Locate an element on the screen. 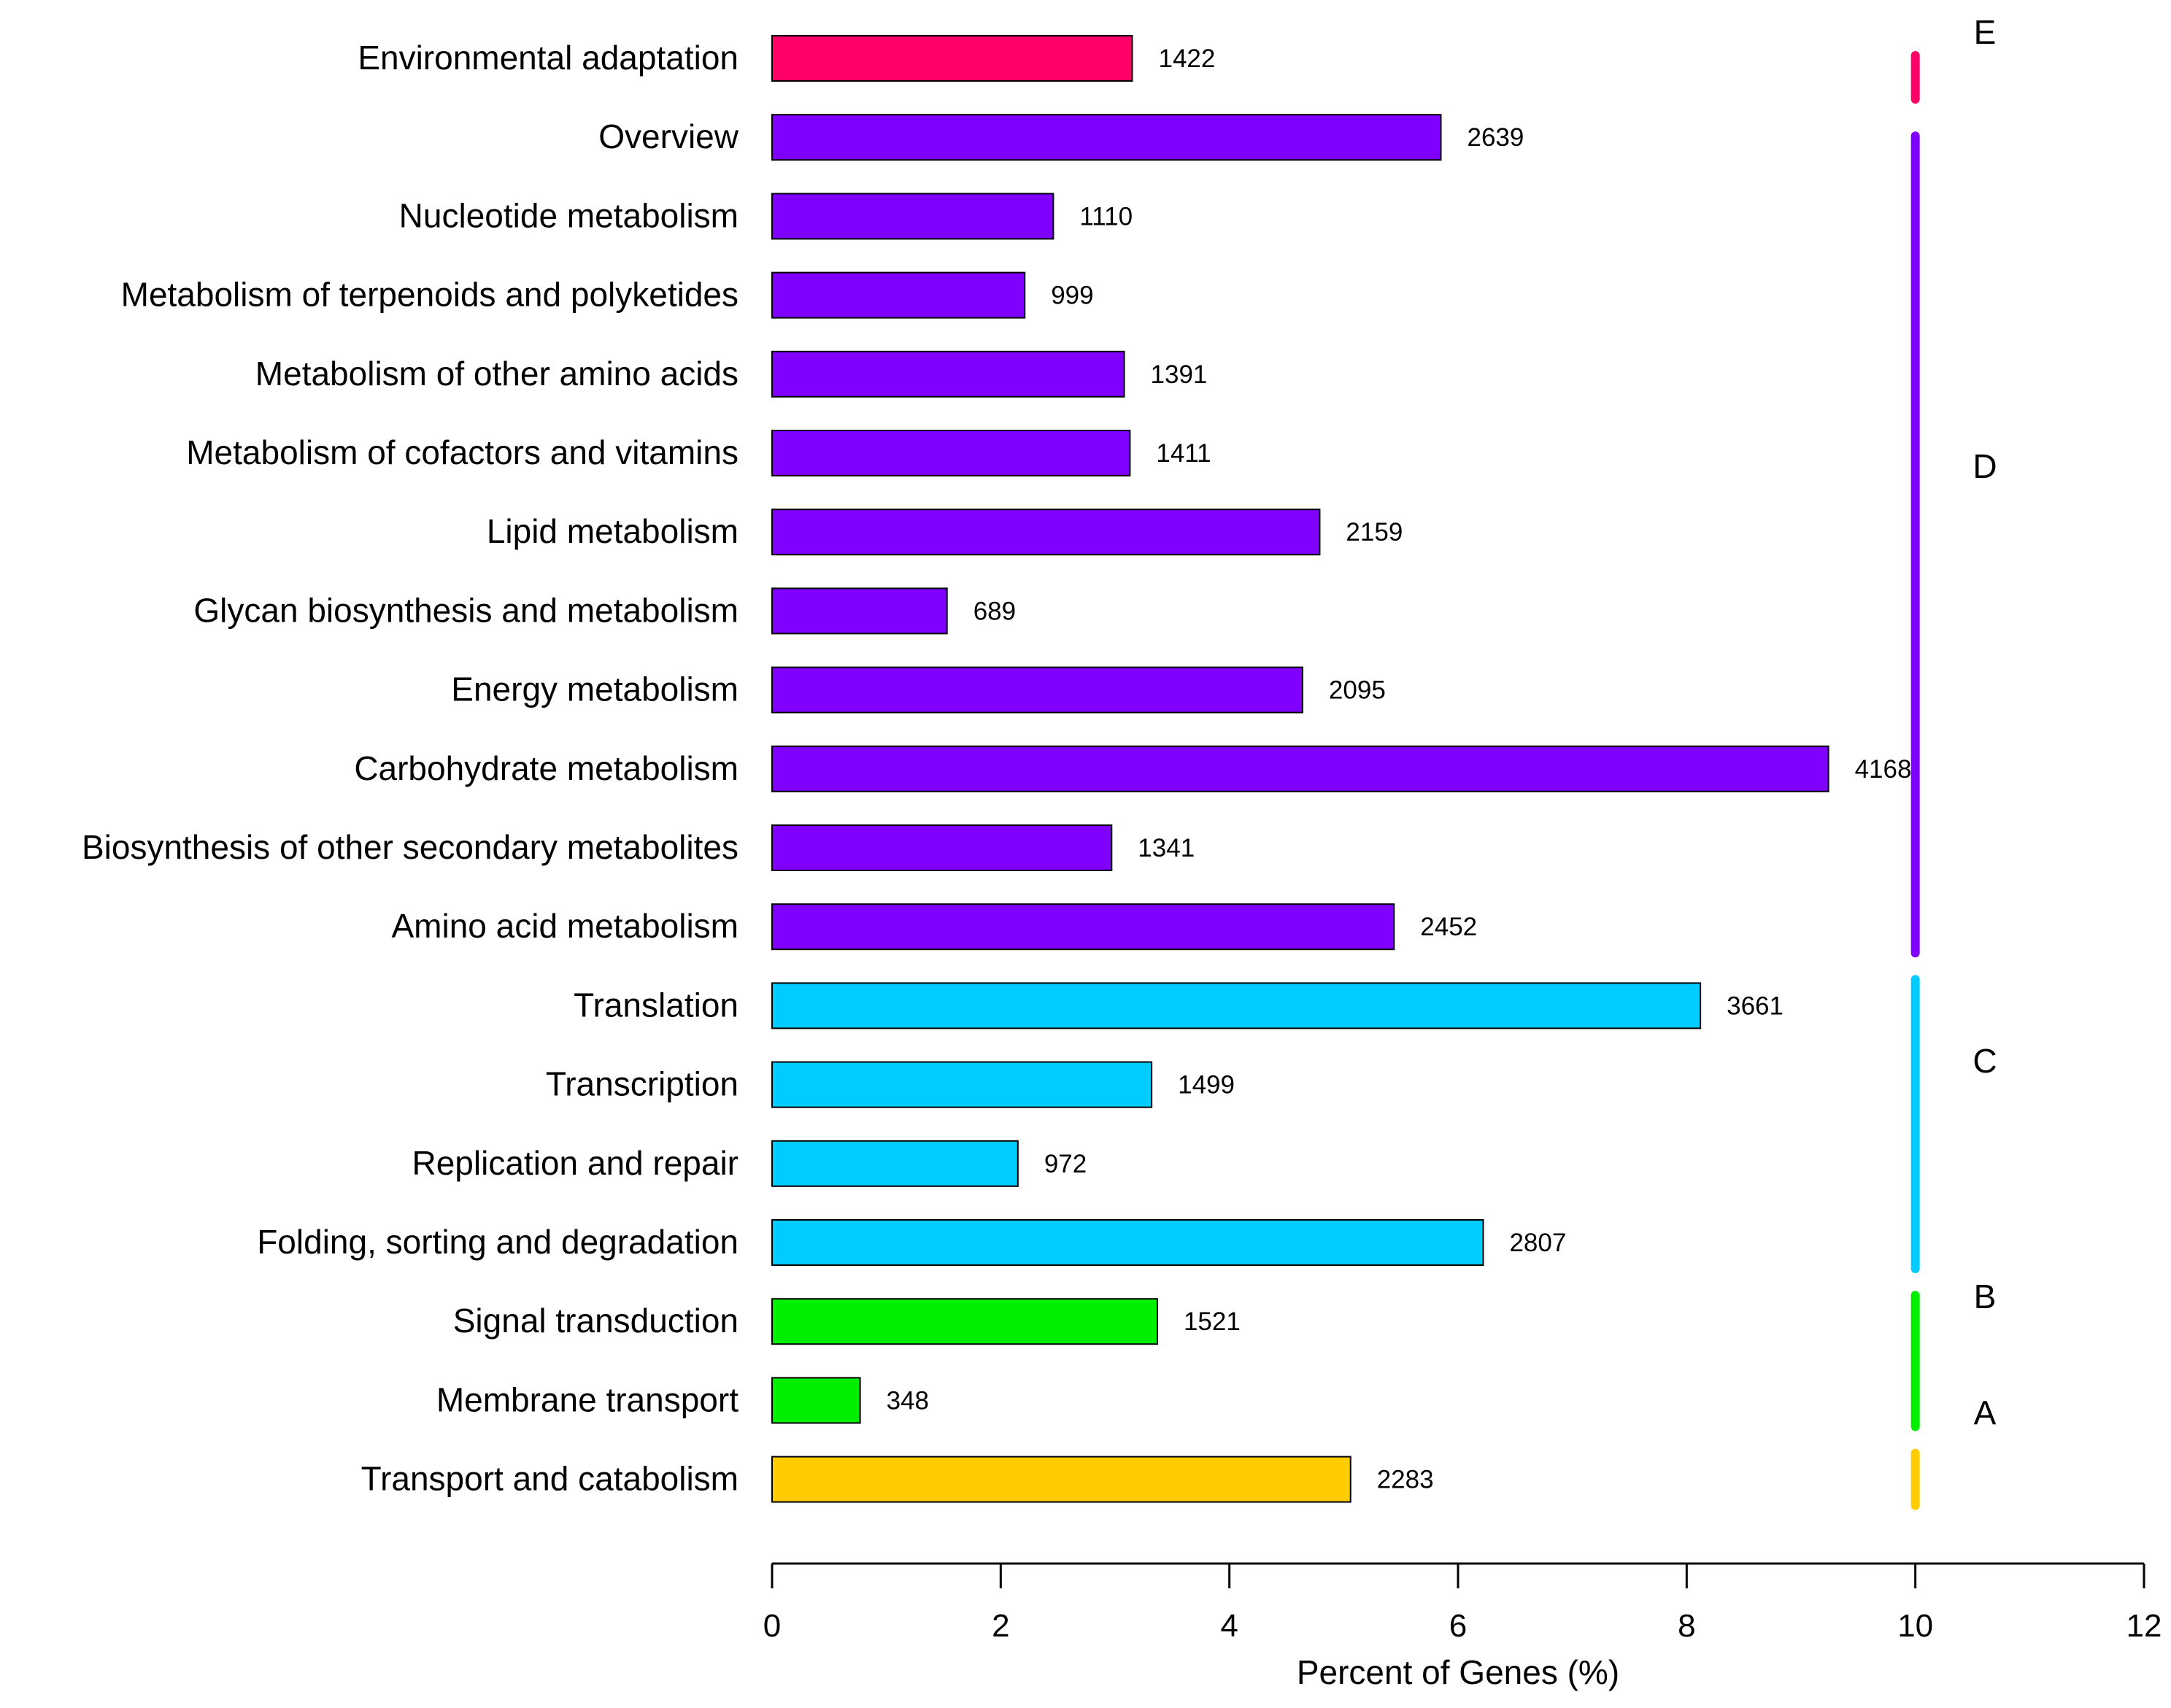 The width and height of the screenshot is (2171, 1708). category-label-nucleotide-metabolism: Nucleotide metabolism is located at coordinates (569, 215).